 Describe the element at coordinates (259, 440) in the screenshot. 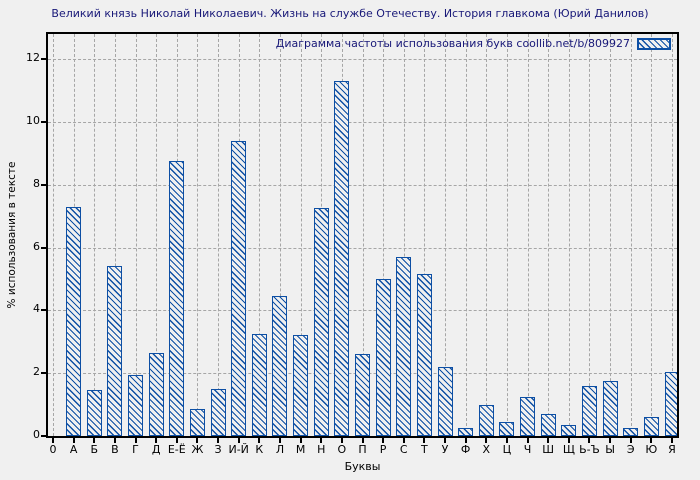

I see `x-tick-mark-К` at that location.